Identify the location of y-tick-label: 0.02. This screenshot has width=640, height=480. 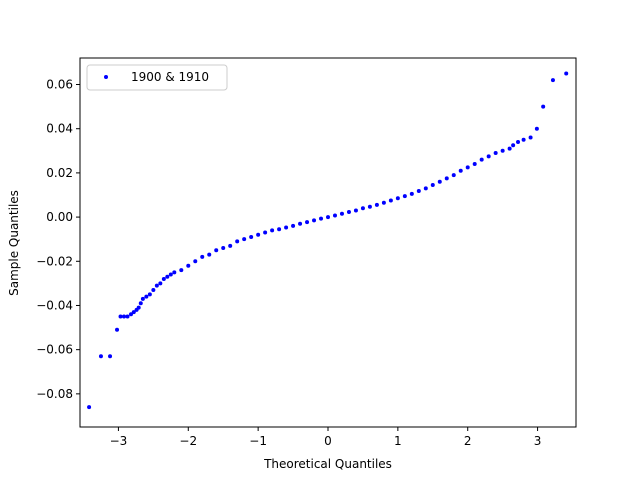
(59, 173).